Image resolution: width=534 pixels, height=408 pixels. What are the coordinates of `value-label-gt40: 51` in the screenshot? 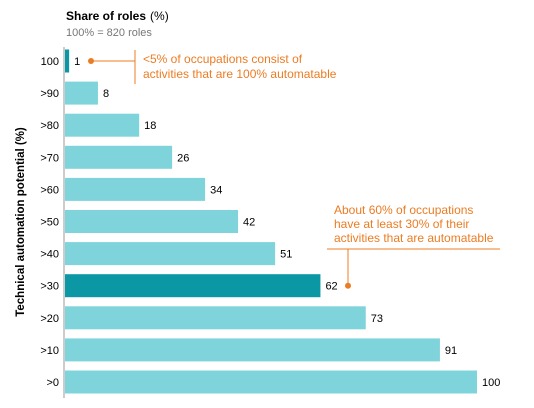 It's located at (286, 255).